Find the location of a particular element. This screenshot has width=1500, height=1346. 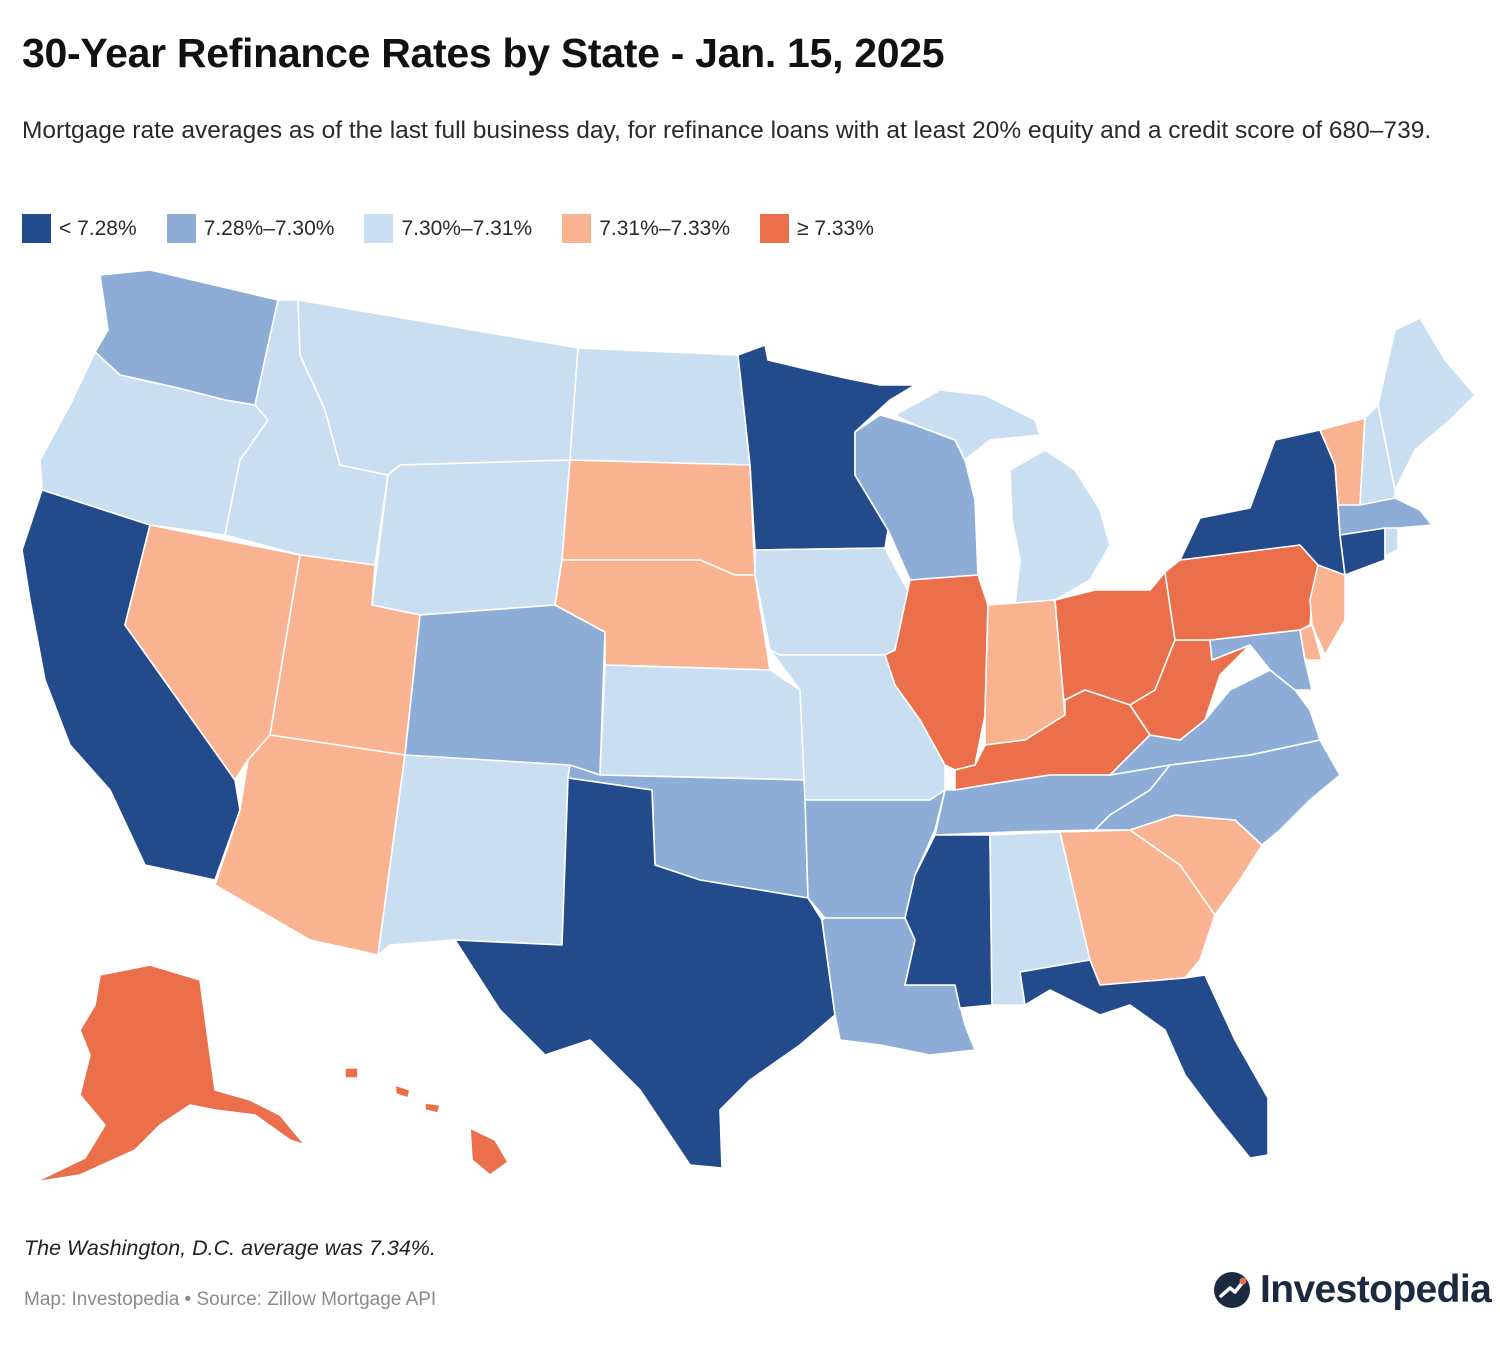

state-me is located at coordinates (1426, 404).